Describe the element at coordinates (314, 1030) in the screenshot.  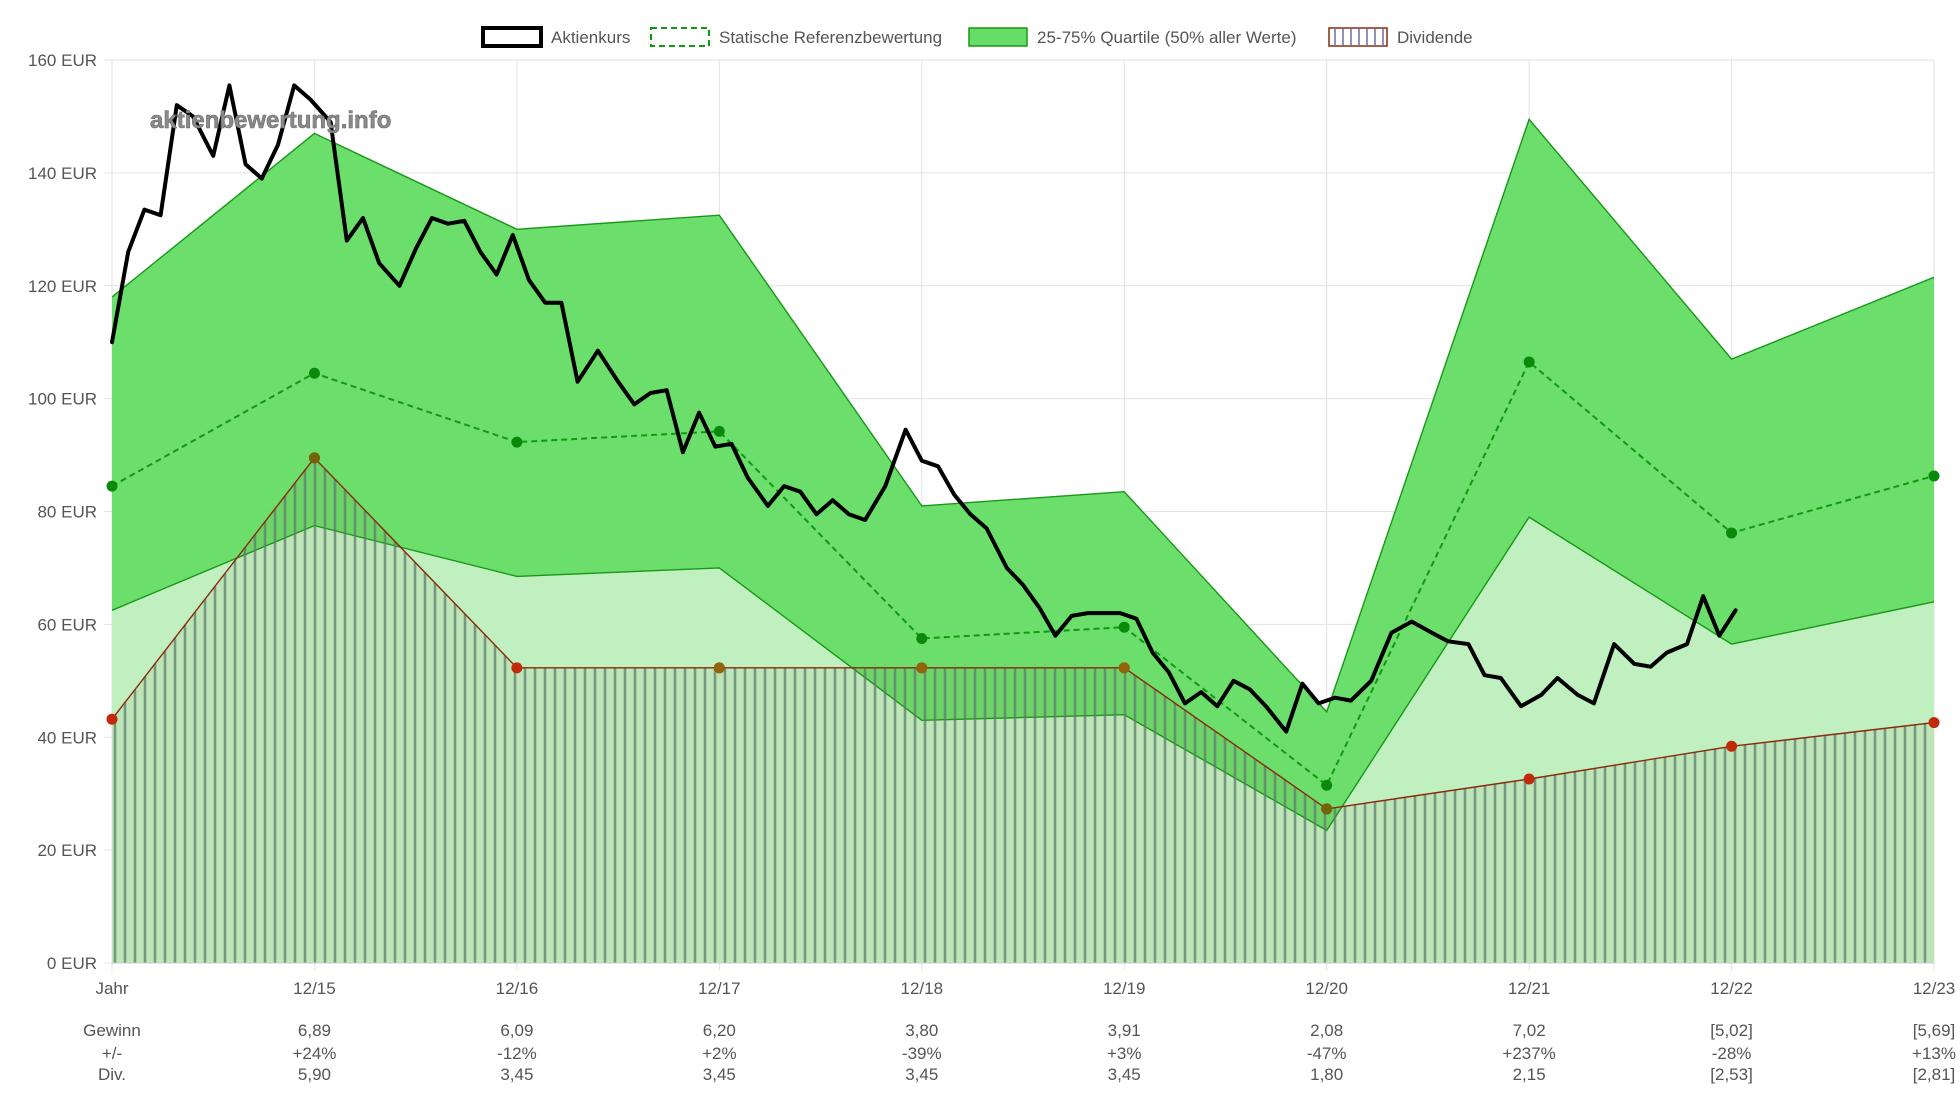
I see `table-cell: 6,89` at that location.